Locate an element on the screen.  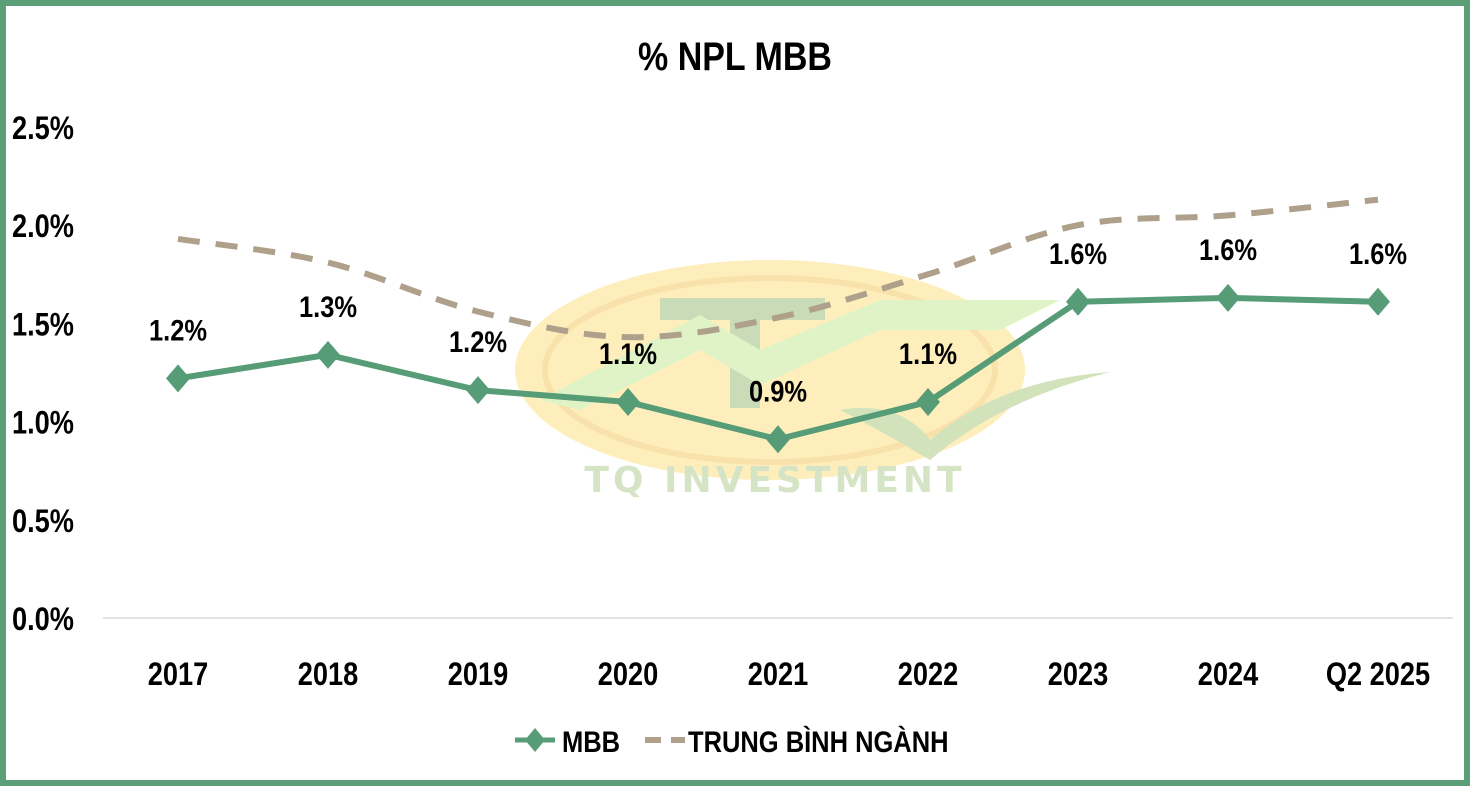
x-tick-label: 2022 is located at coordinates (928, 675).